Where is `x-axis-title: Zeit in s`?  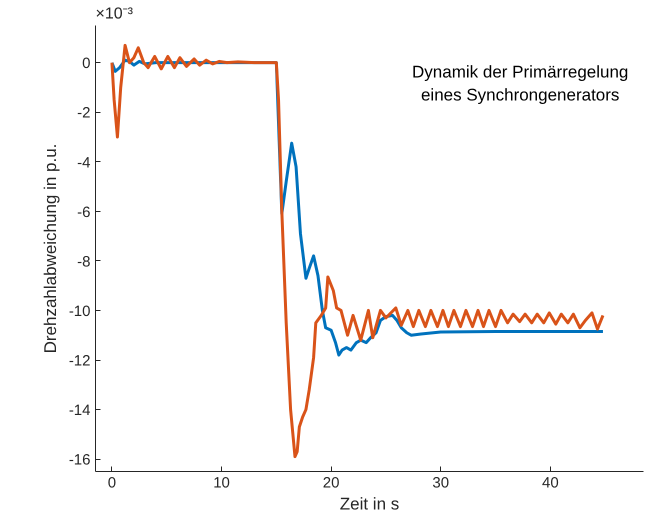
x-axis-title: Zeit in s is located at coordinates (370, 504).